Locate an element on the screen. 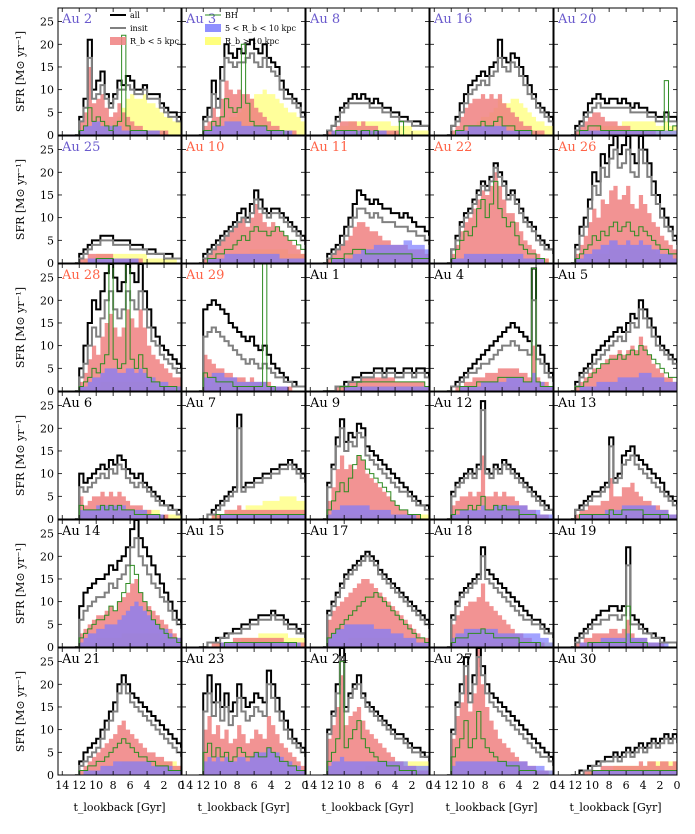 The image size is (695, 834). panel-title: Au 25 is located at coordinates (80, 147).